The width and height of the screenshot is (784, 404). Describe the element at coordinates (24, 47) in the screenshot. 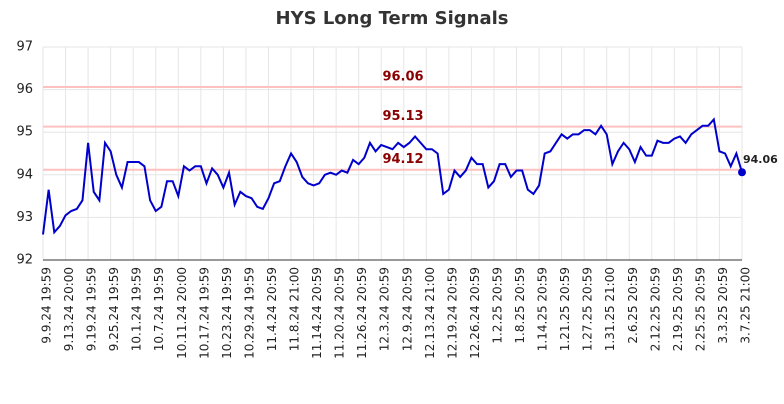

I see `y-tick-label: 97` at that location.